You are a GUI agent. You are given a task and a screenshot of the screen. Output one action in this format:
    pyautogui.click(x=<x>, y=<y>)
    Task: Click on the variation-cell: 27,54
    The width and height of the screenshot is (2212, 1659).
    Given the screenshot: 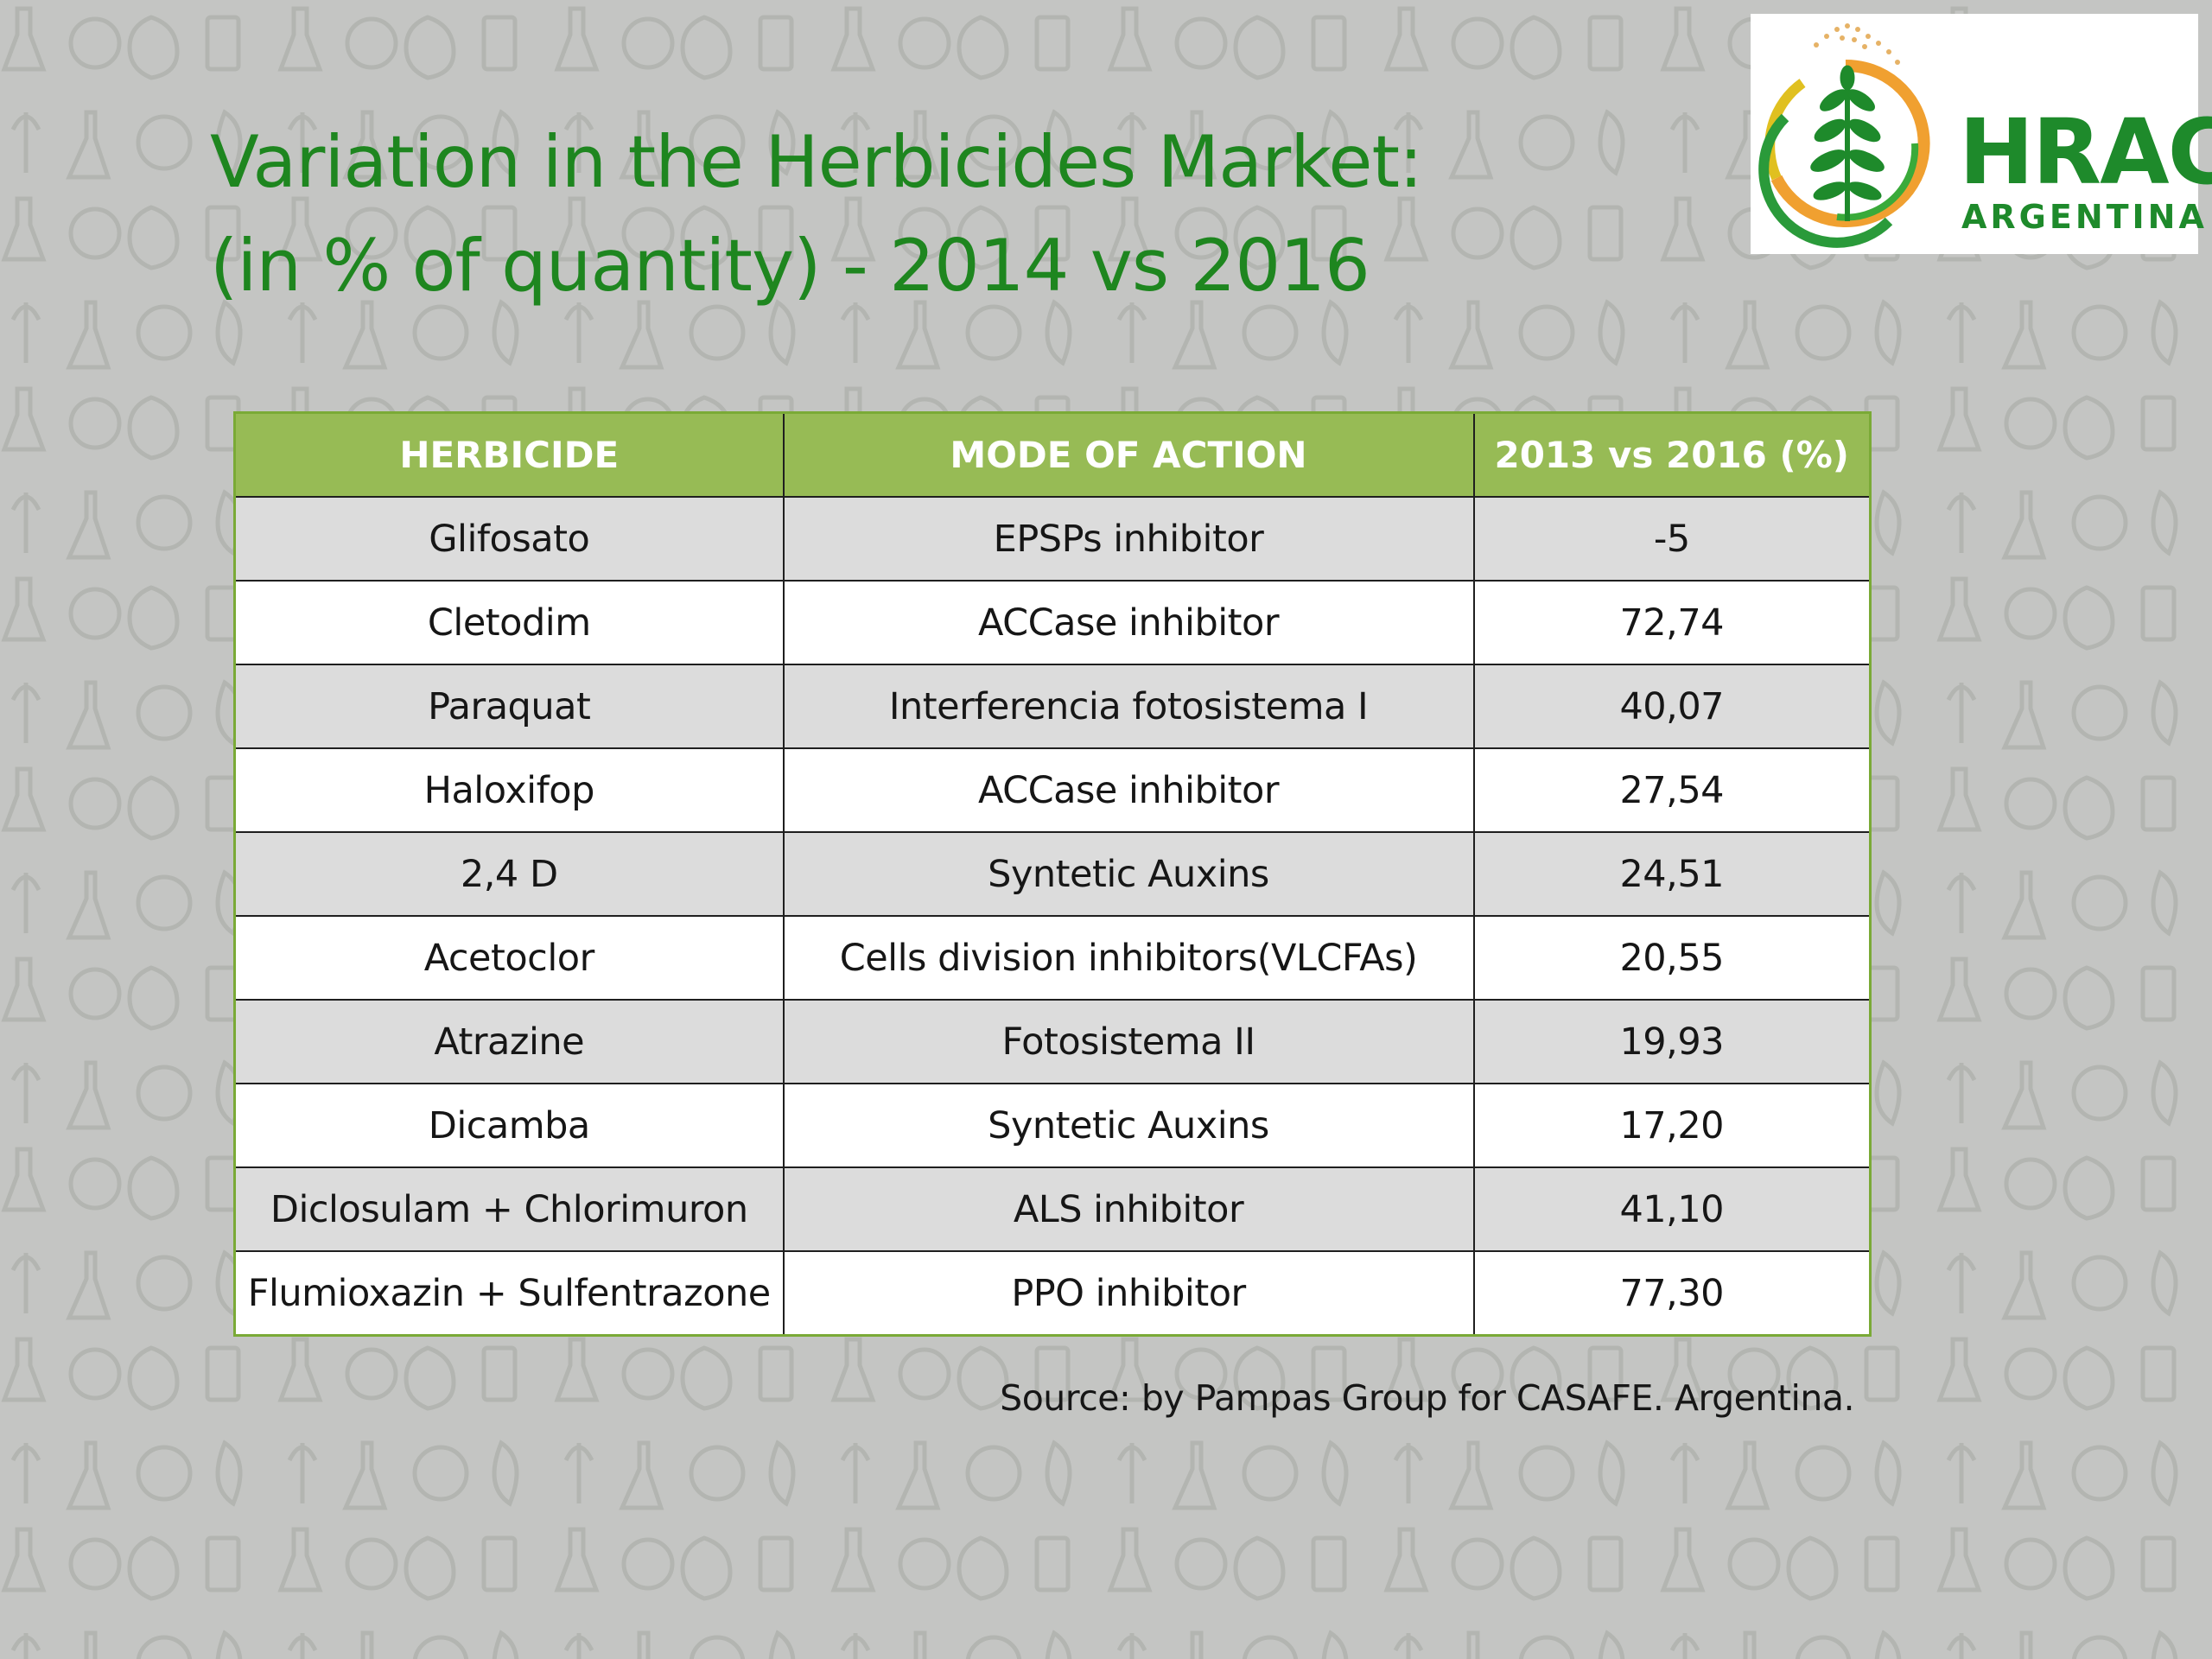 What is the action you would take?
    pyautogui.click(x=1671, y=790)
    